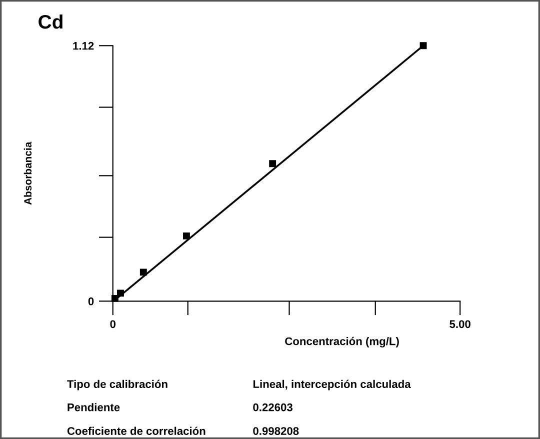 The height and width of the screenshot is (439, 540). Describe the element at coordinates (276, 431) in the screenshot. I see `text: 0.998208` at that location.